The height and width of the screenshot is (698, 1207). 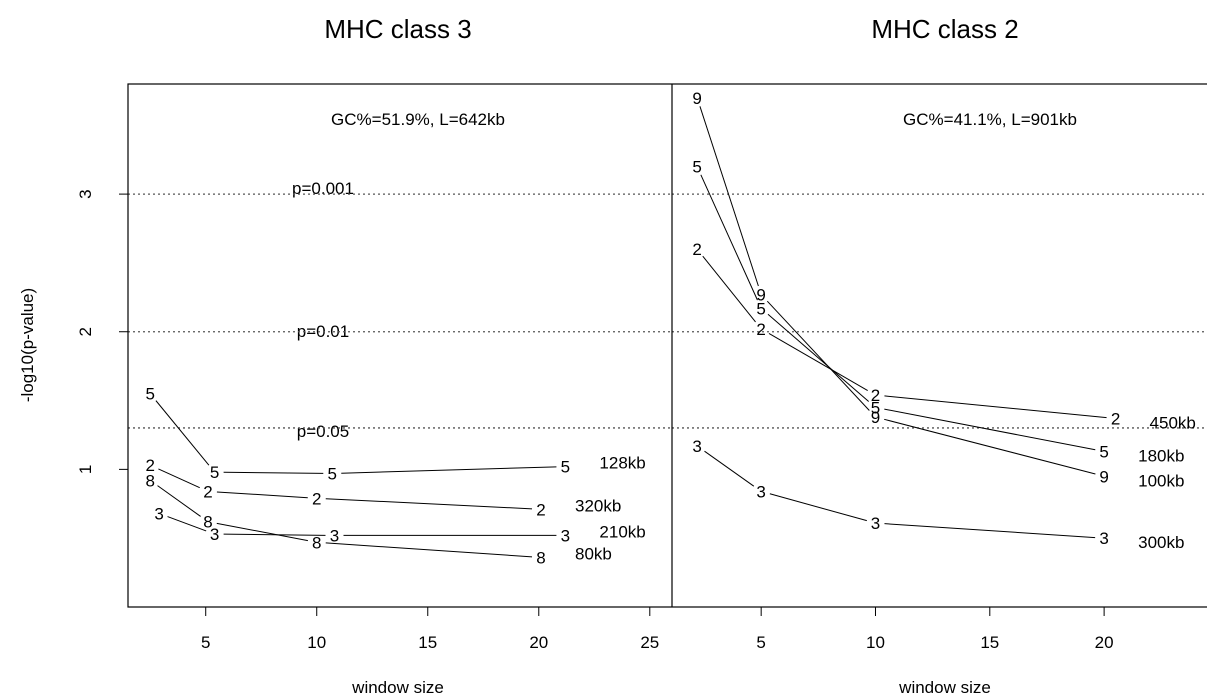 What do you see at coordinates (649, 642) in the screenshot?
I see `x-tick-label: 25` at bounding box center [649, 642].